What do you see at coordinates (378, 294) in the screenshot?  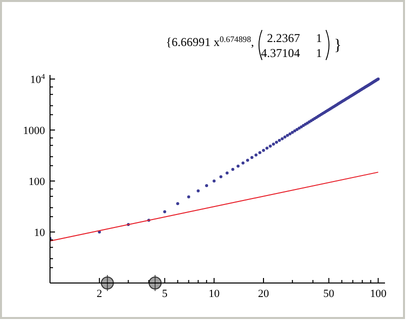 I see `x-tick-label: 100` at bounding box center [378, 294].